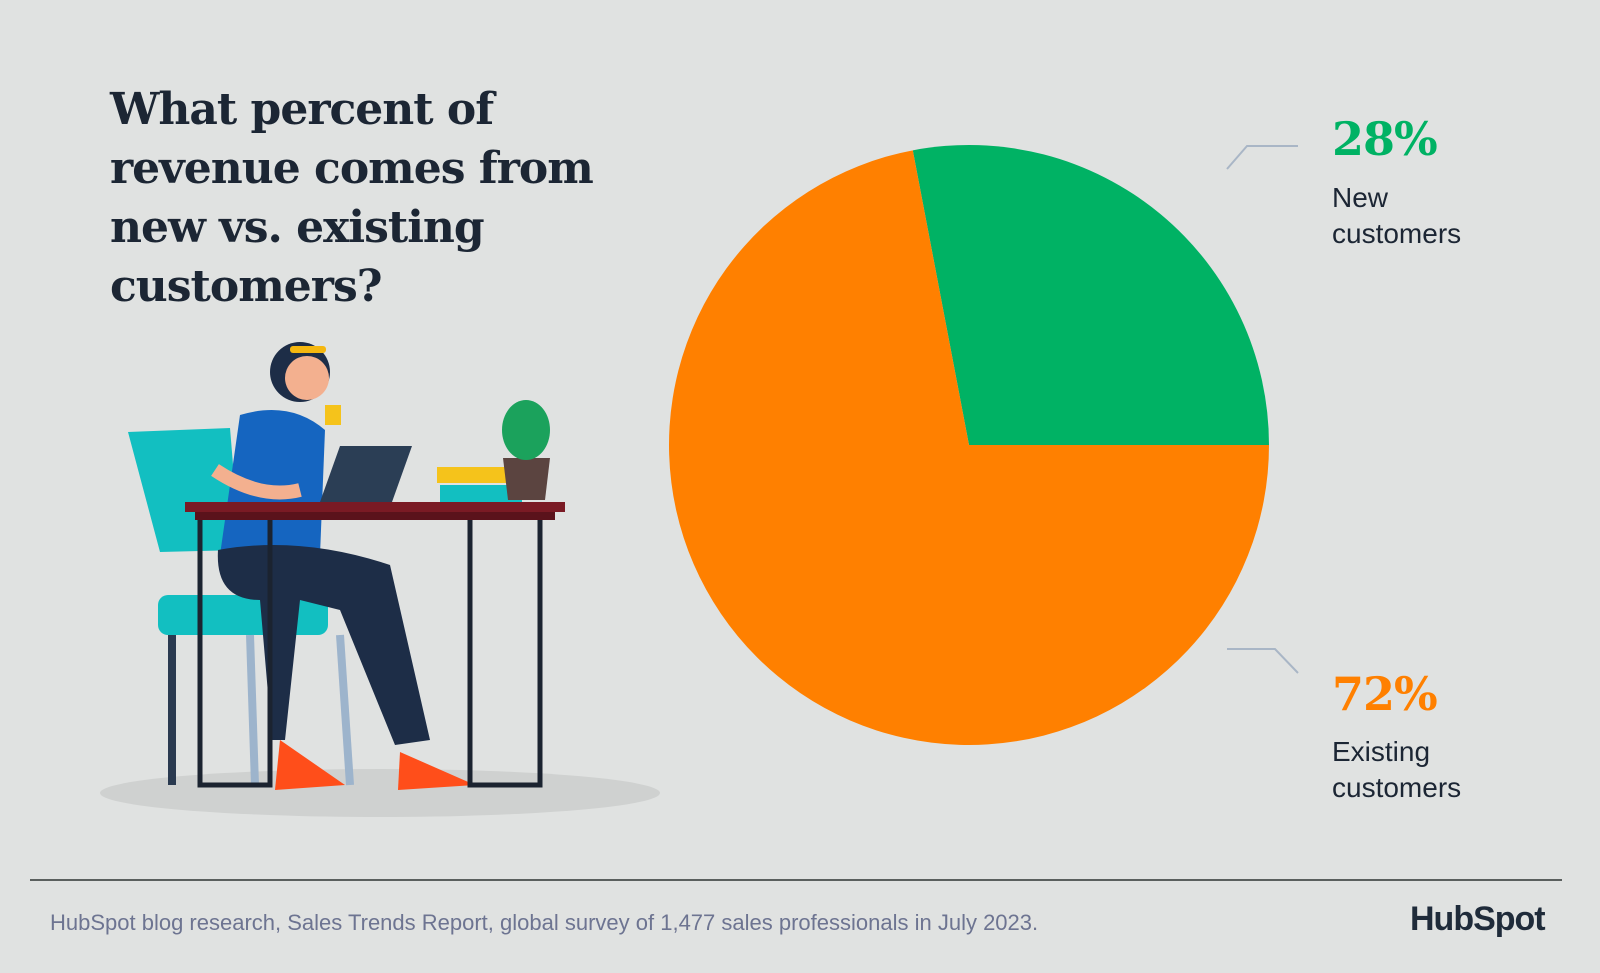 The height and width of the screenshot is (973, 1600). Describe the element at coordinates (1090, 294) in the screenshot. I see `pie-slice-new-customers` at that location.